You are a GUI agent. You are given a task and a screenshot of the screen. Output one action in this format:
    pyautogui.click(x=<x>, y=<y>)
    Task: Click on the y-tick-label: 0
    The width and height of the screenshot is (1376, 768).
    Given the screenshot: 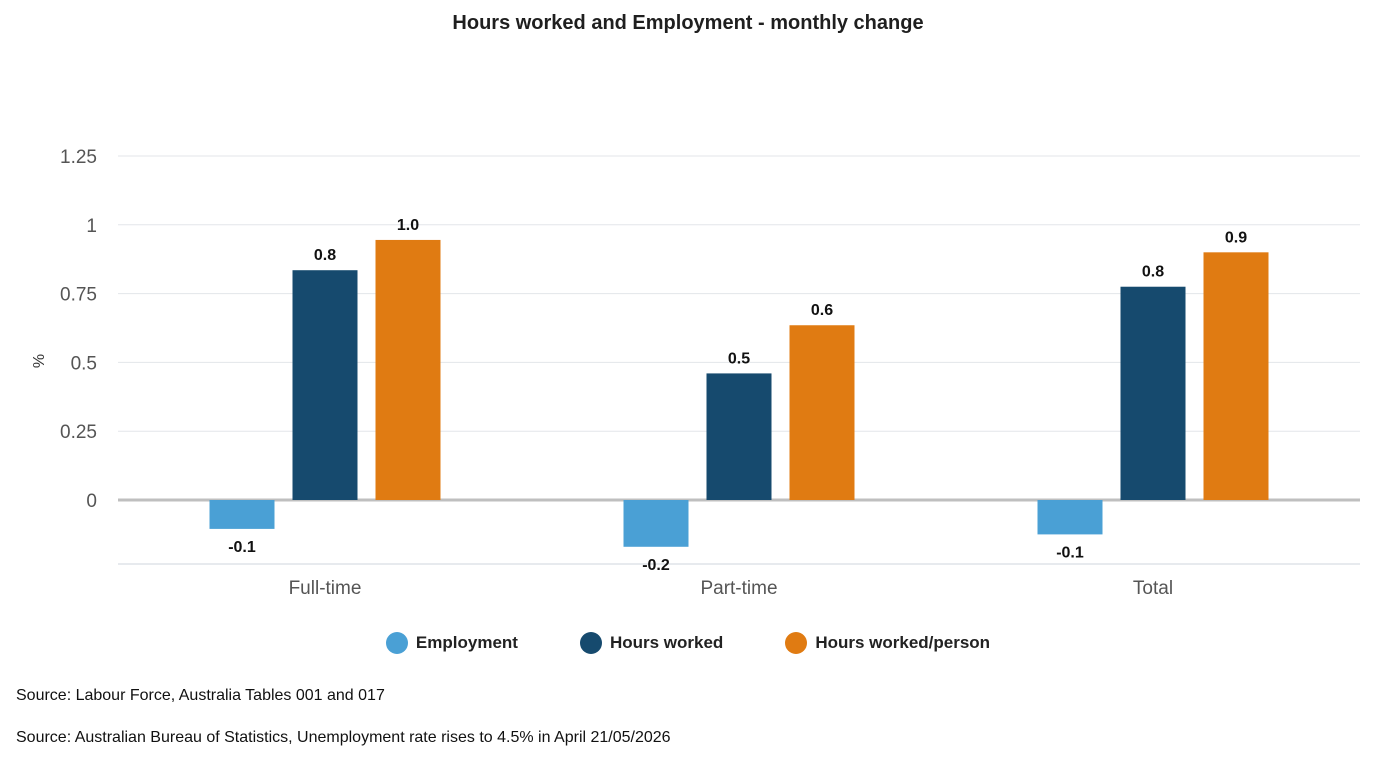 What is the action you would take?
    pyautogui.click(x=91, y=501)
    